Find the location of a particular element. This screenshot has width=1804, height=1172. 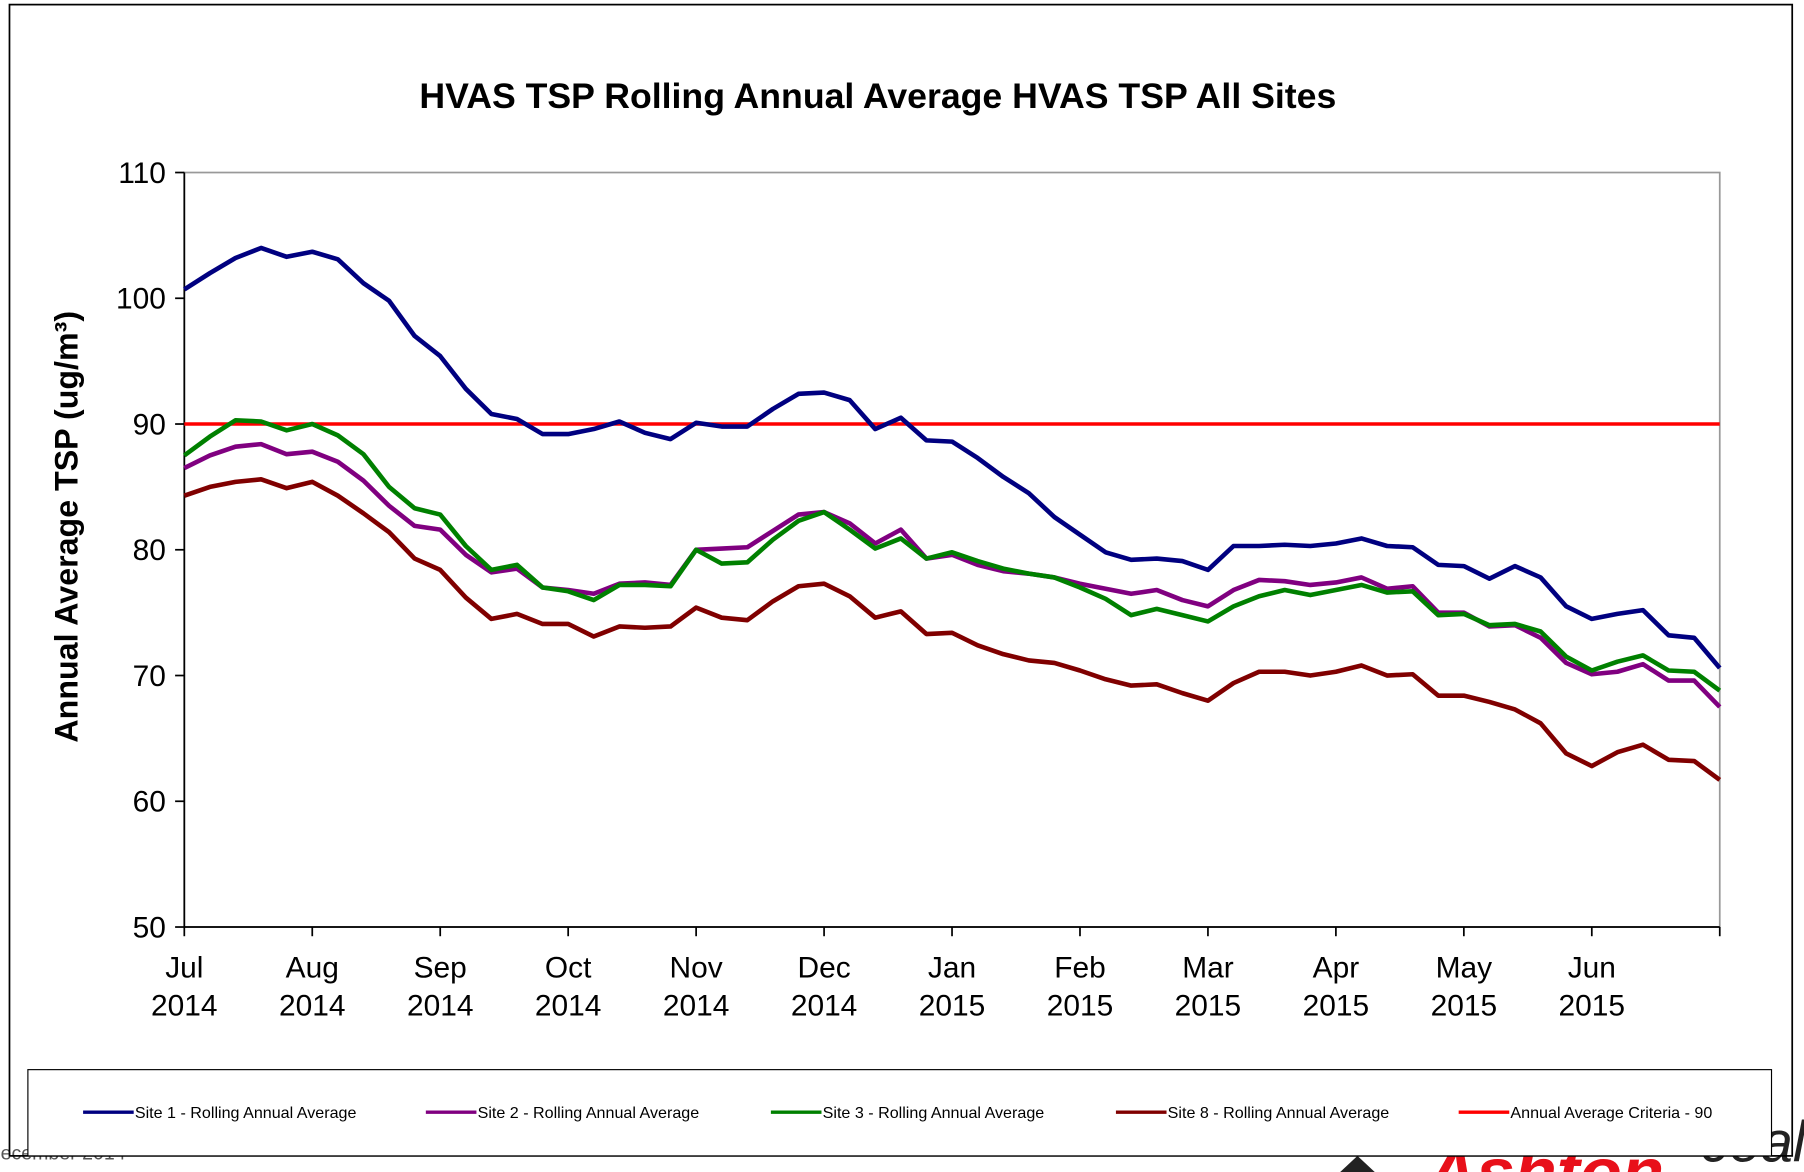

y-tick-label: 50 is located at coordinates (149, 927).